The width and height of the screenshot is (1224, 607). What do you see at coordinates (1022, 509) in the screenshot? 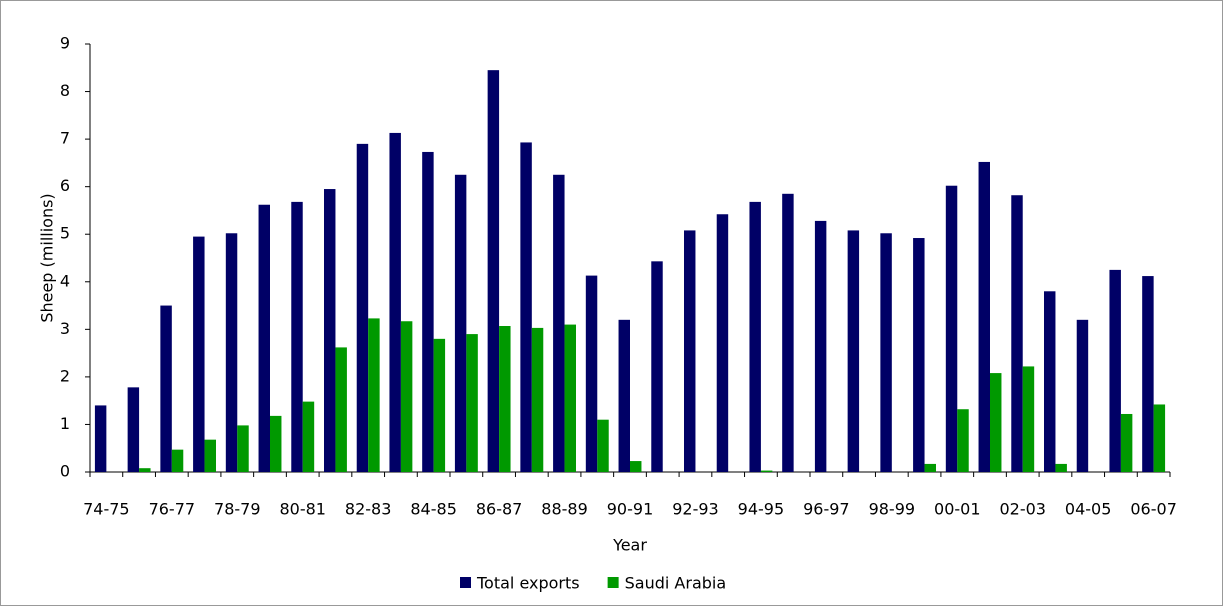
I see `x-tick-label: 02-03` at bounding box center [1022, 509].